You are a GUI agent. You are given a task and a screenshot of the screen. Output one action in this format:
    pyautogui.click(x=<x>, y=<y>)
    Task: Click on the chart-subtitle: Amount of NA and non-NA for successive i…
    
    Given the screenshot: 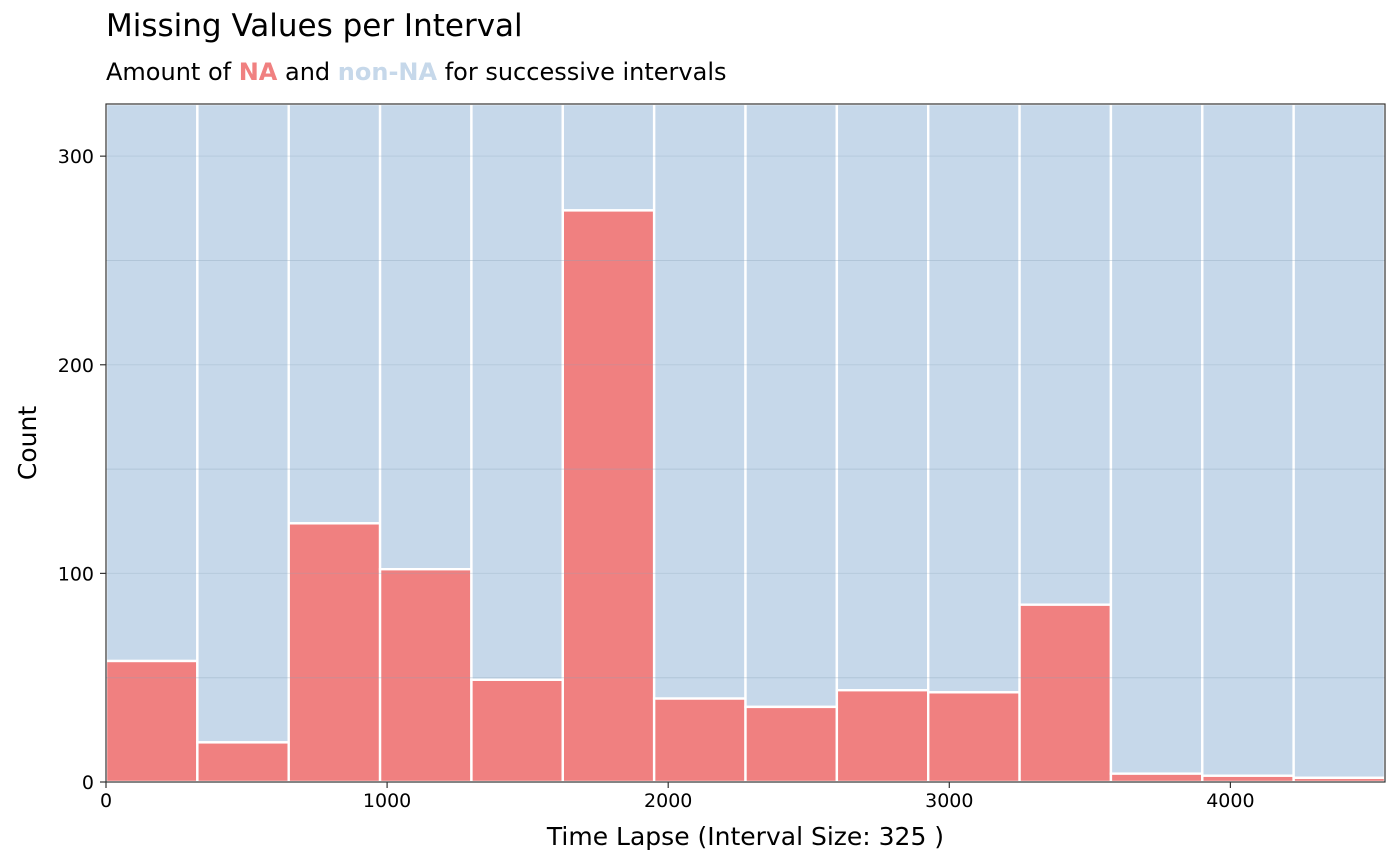 What is the action you would take?
    pyautogui.click(x=416, y=72)
    